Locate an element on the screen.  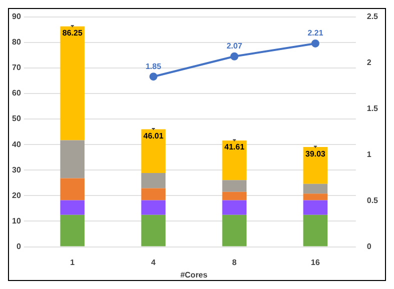
y2-tick-label: 2.5 is located at coordinates (372, 17).